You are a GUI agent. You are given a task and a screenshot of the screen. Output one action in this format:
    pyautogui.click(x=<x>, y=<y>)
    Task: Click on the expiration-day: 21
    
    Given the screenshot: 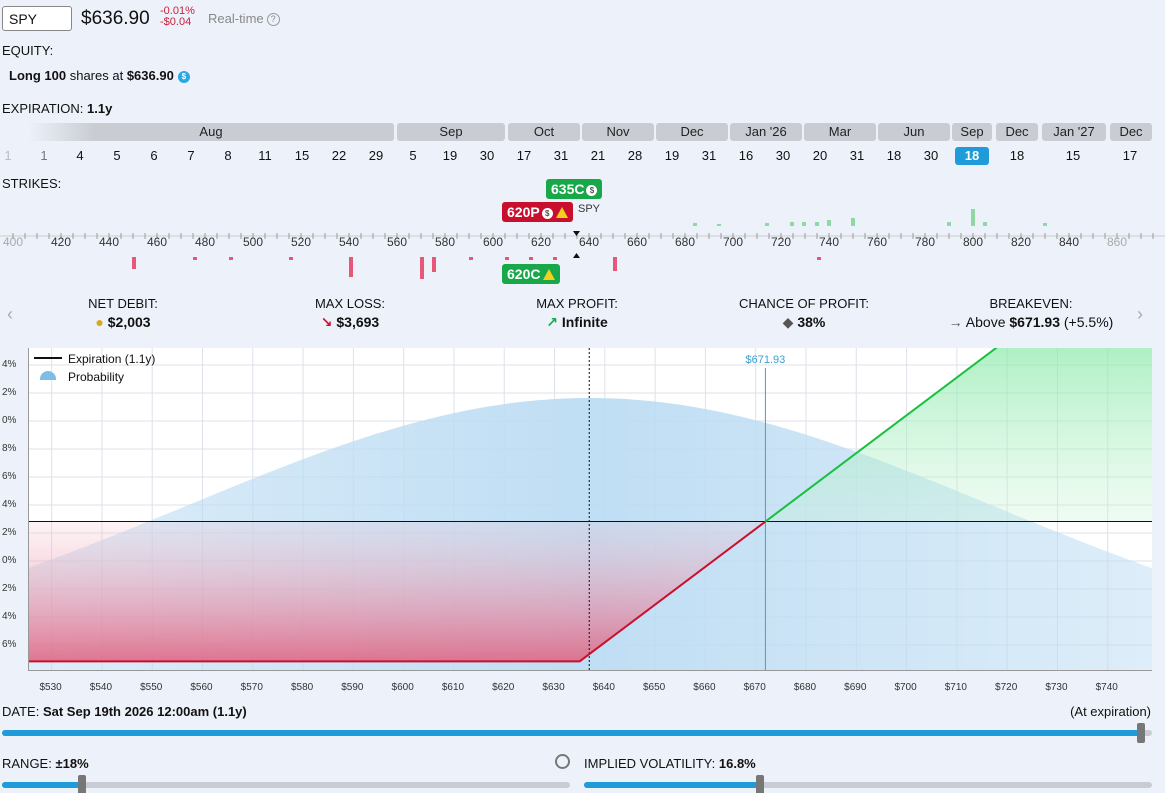 What is the action you would take?
    pyautogui.click(x=598, y=155)
    